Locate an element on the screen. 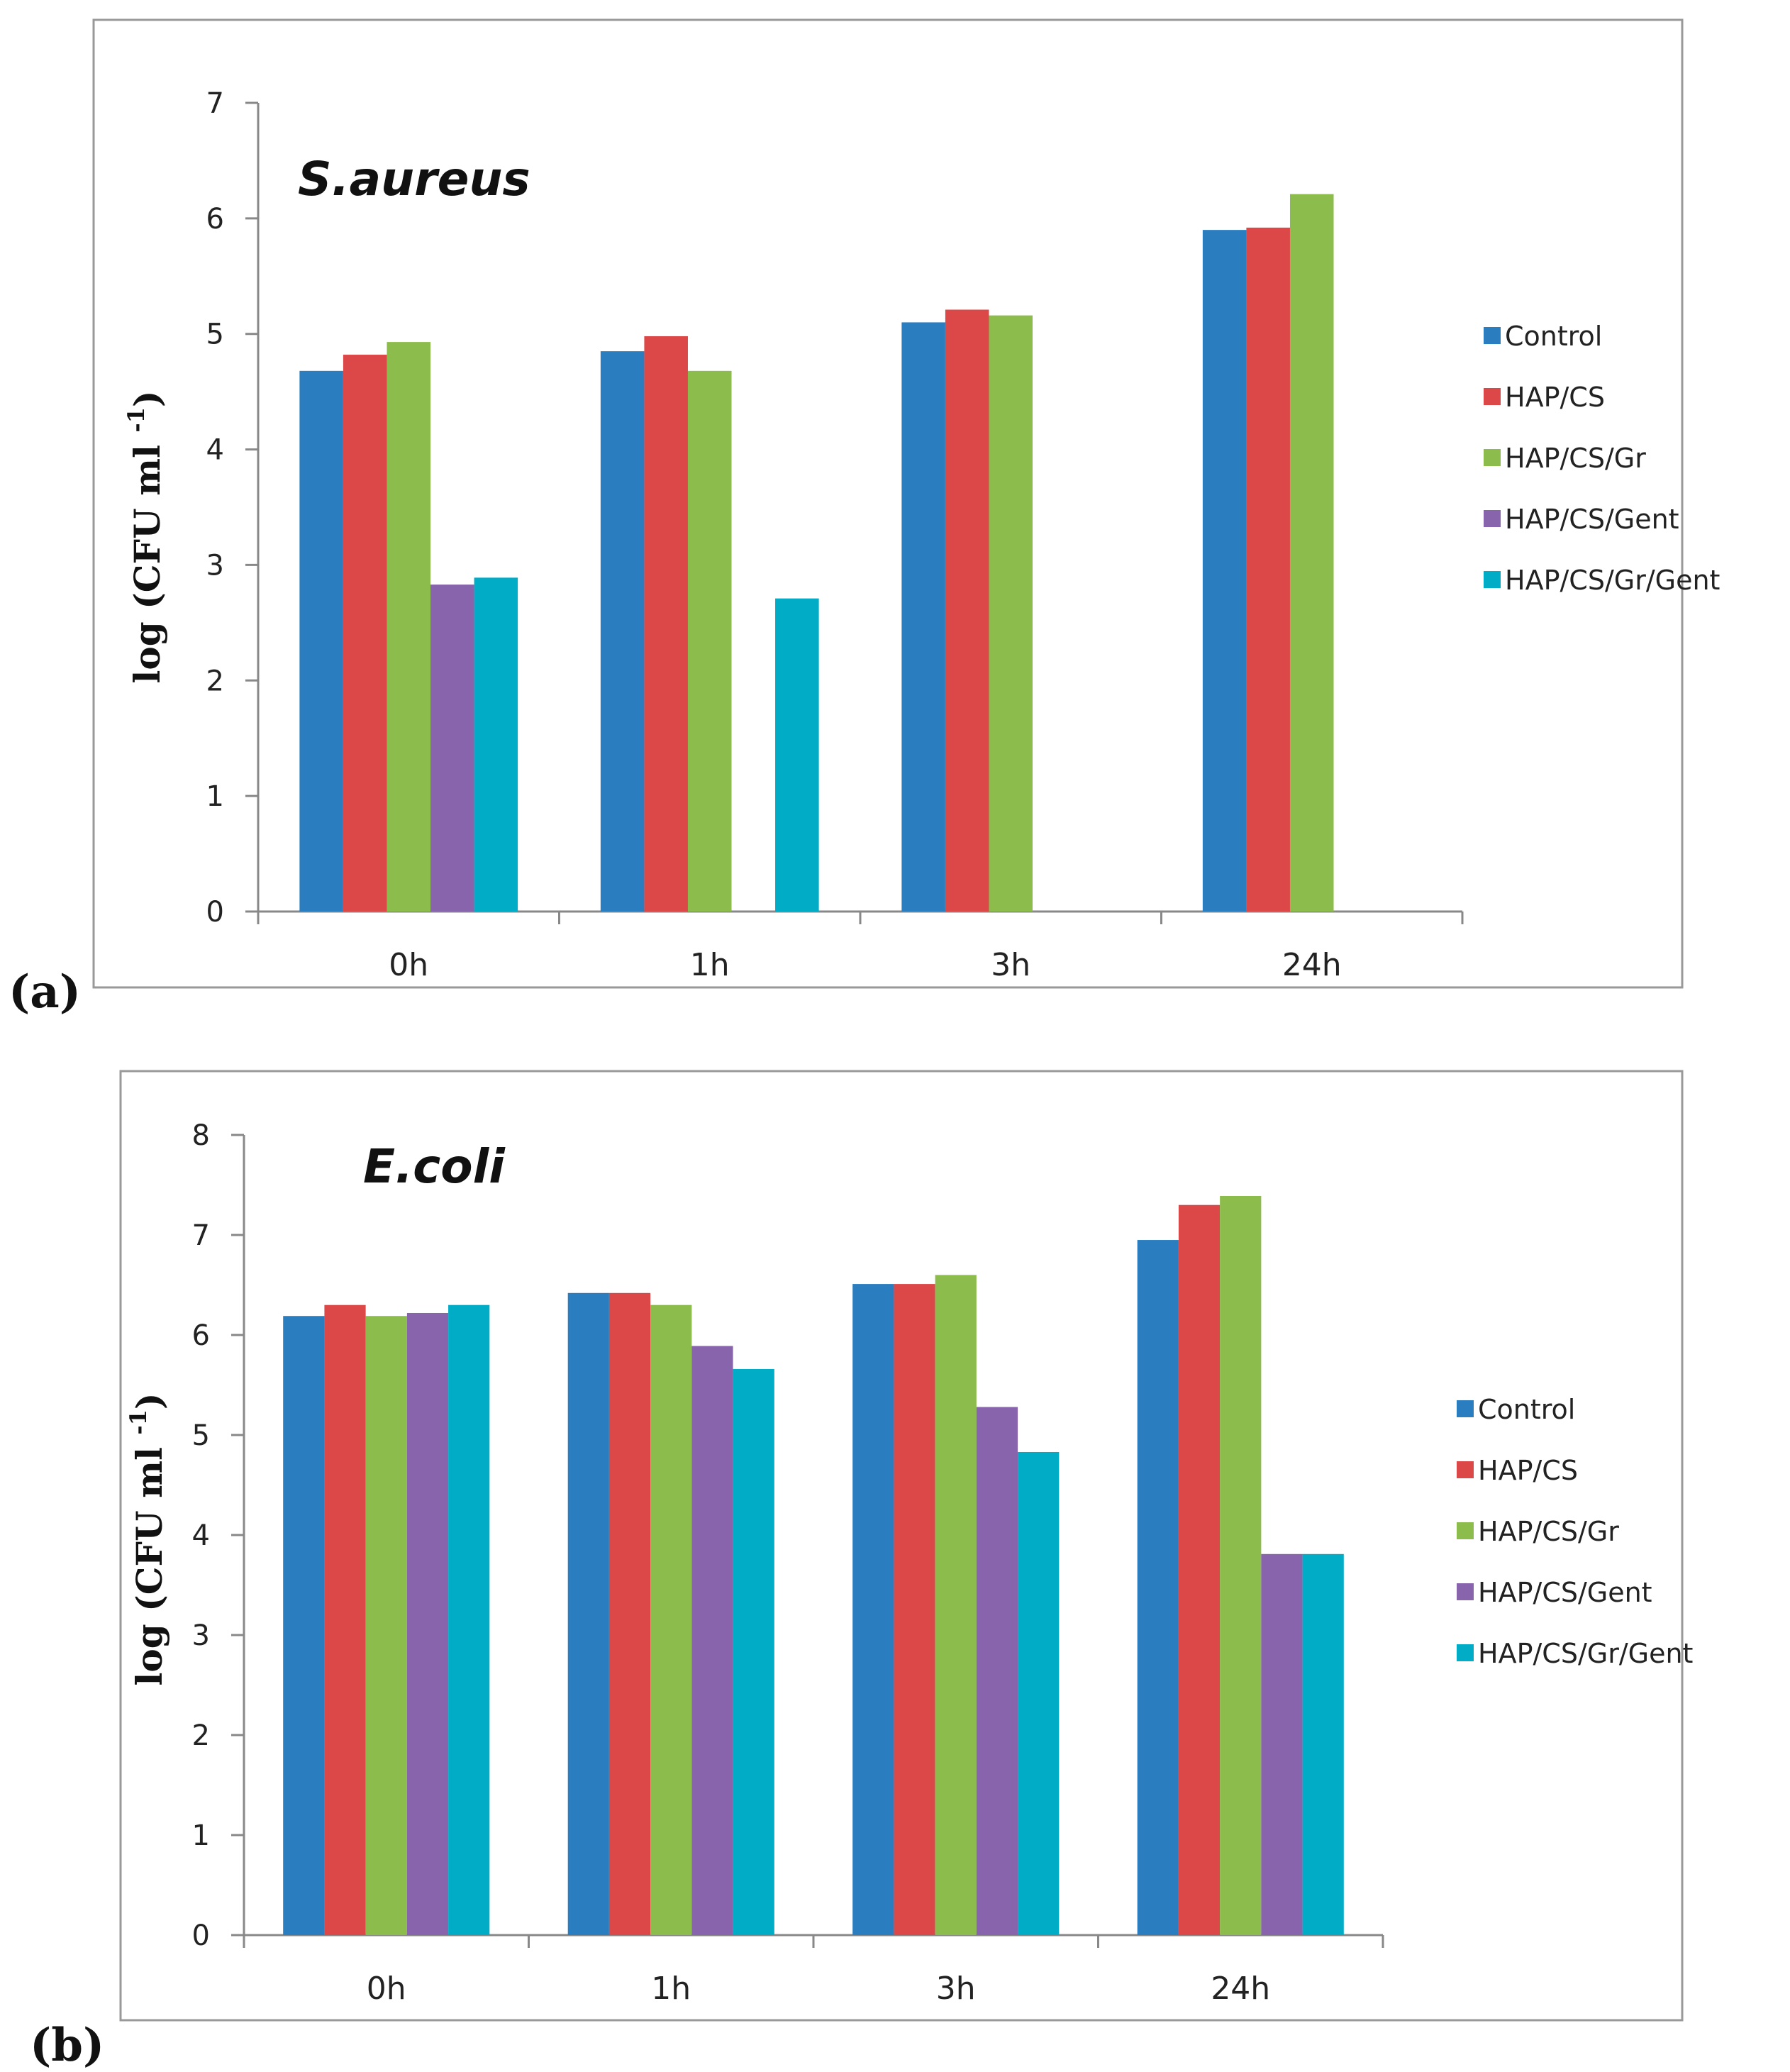  panel-label: (a) is located at coordinates (45, 992).